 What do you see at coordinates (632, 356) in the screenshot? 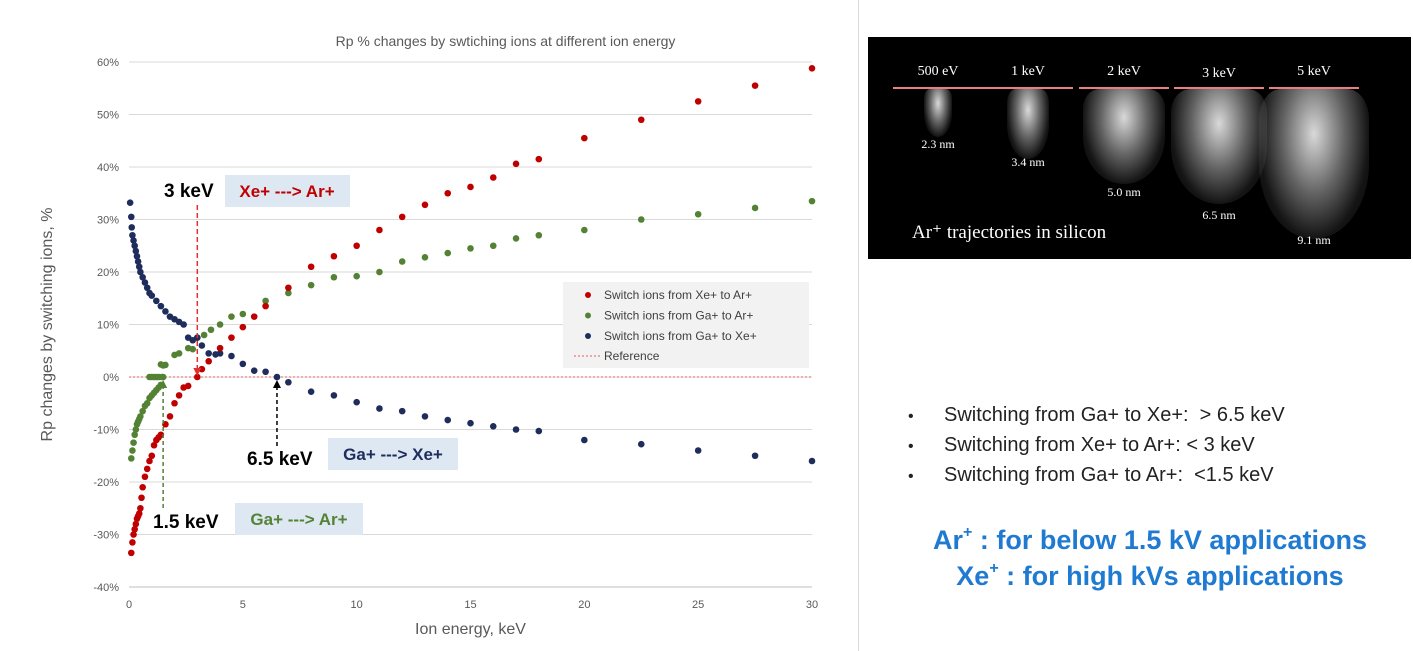
I see `legend-reference-label: Reference` at bounding box center [632, 356].